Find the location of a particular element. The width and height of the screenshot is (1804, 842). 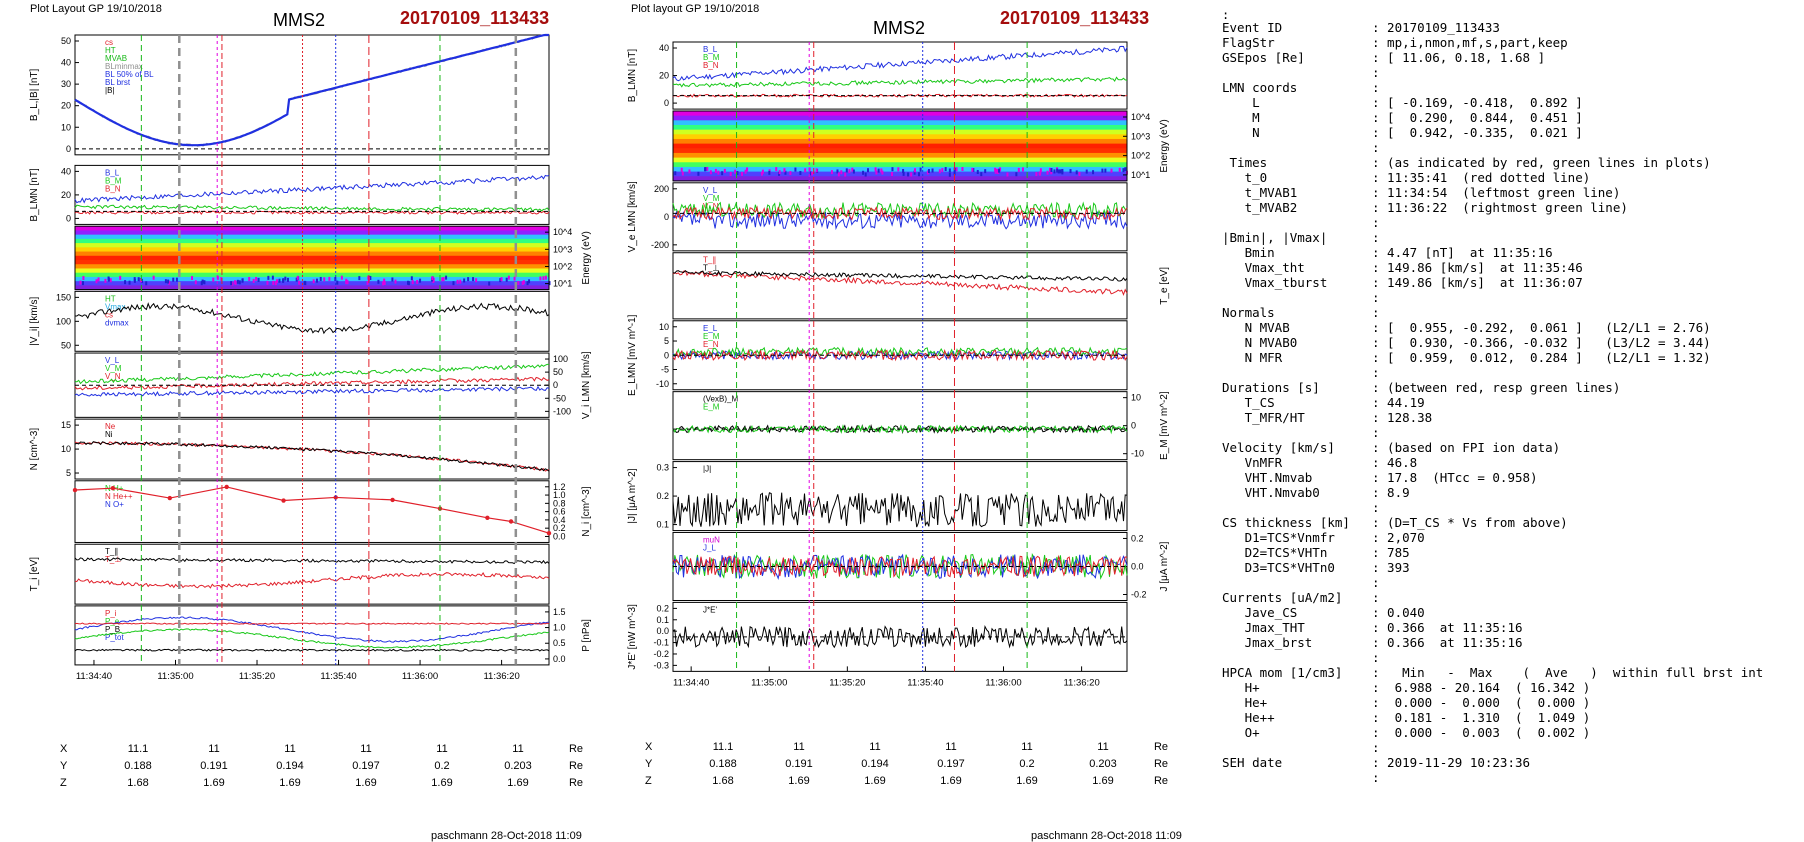

time-tick-label: 11:35:00 is located at coordinates (175, 676).